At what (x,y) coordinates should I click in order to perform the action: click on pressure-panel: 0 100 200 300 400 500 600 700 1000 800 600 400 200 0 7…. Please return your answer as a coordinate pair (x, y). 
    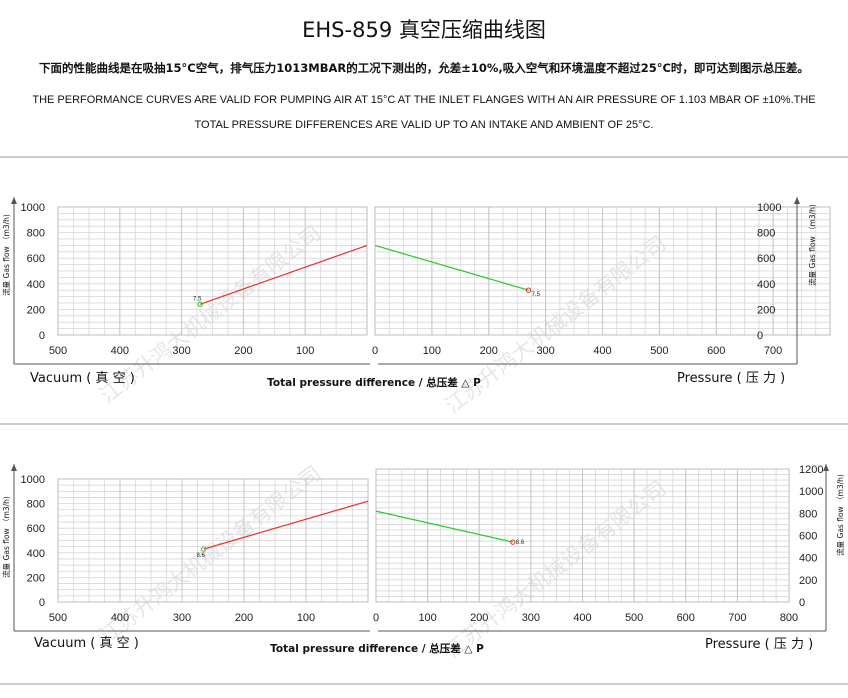
    Looking at the image, I should click on (601, 279).